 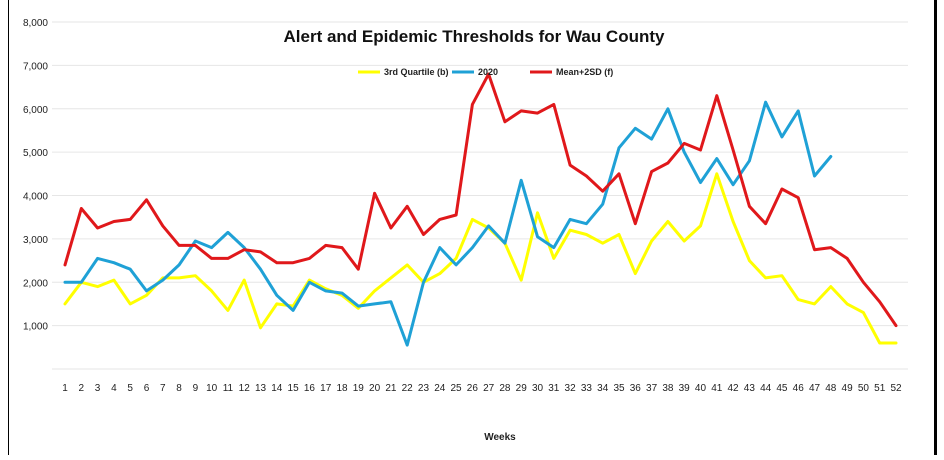 I want to click on x-tick-label: 3, so click(x=98, y=388).